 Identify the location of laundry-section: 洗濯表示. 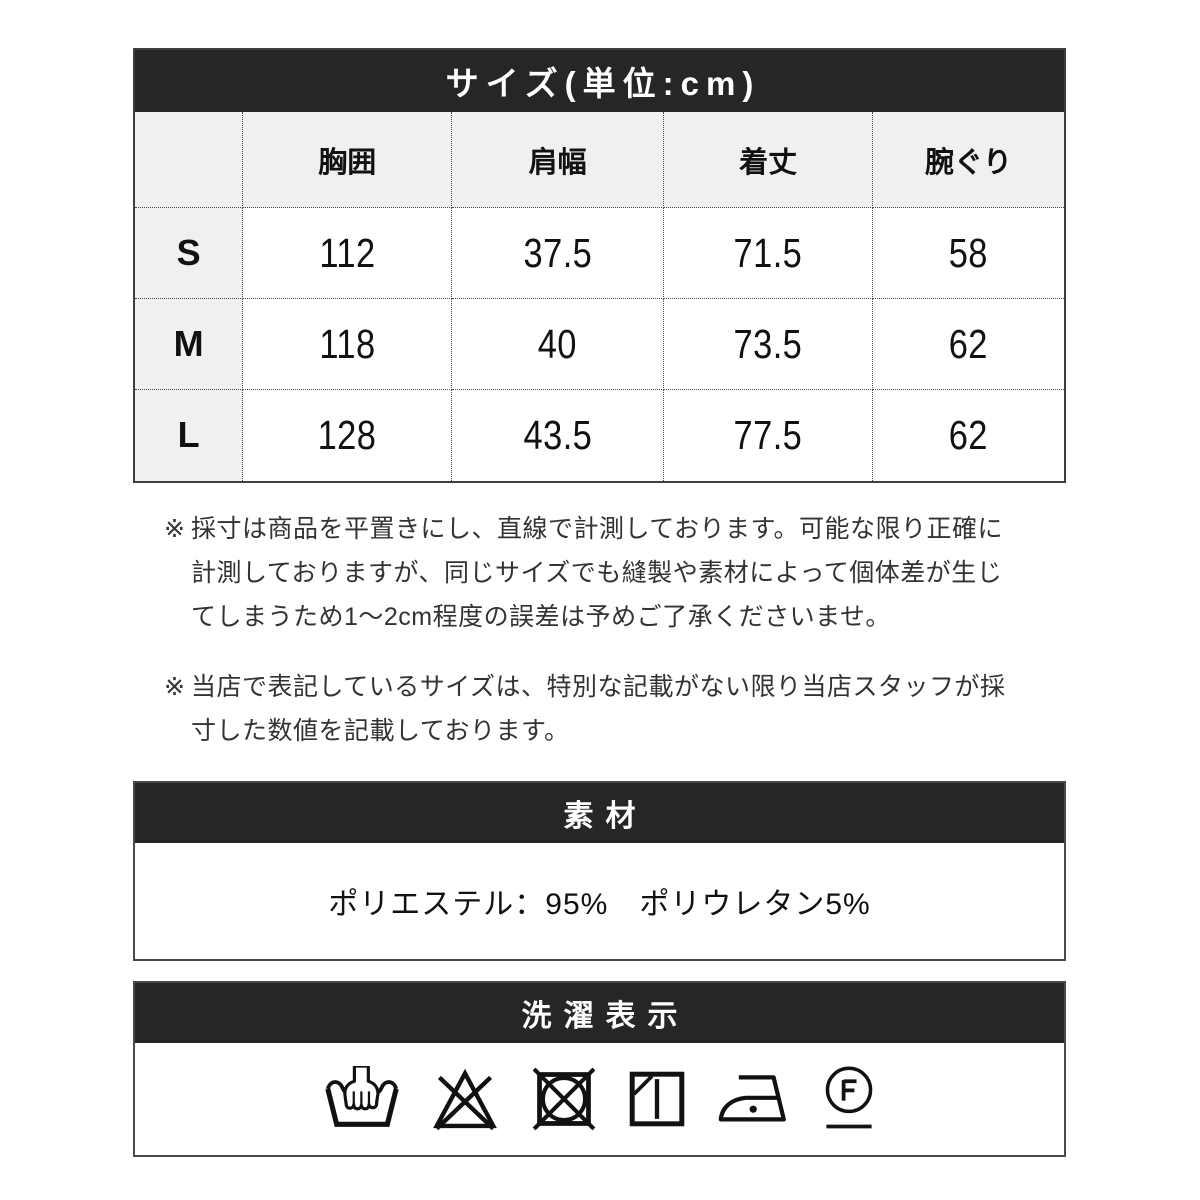
(599, 1068).